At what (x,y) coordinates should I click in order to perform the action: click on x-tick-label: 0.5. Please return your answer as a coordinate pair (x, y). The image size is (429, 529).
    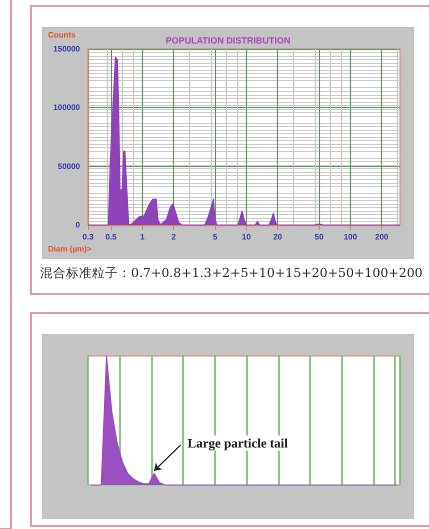
    Looking at the image, I should click on (112, 237).